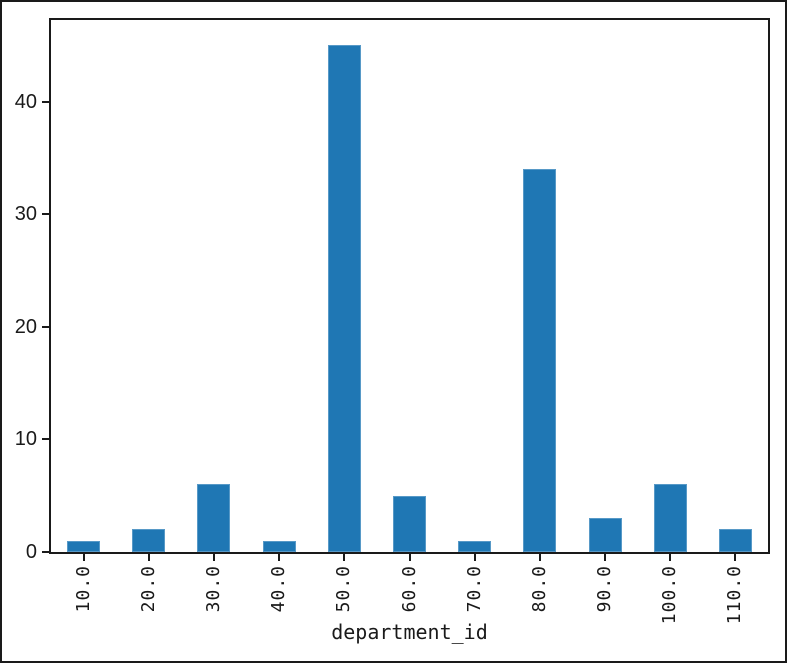 The height and width of the screenshot is (663, 787). I want to click on y-tick-label: 40, so click(25, 101).